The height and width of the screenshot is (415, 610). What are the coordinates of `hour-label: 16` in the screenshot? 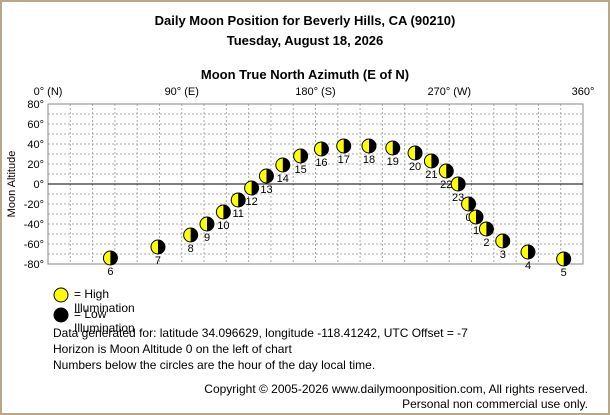 It's located at (321, 163).